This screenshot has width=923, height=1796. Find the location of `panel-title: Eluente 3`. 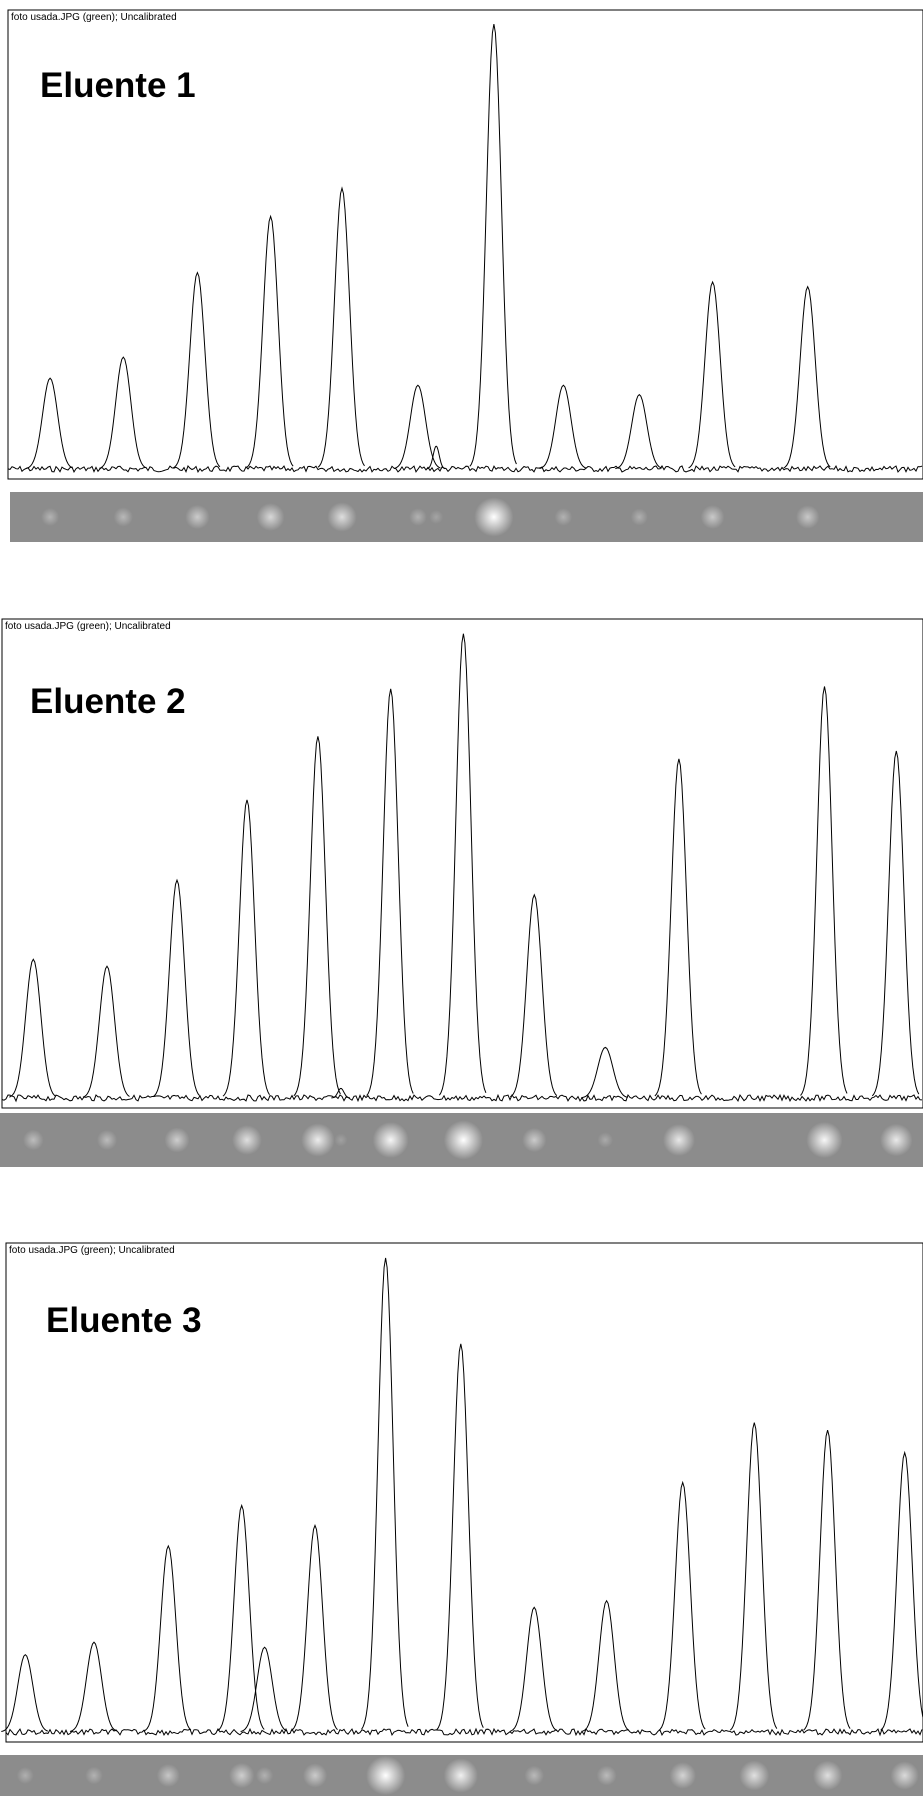

panel-title: Eluente 3 is located at coordinates (124, 1320).